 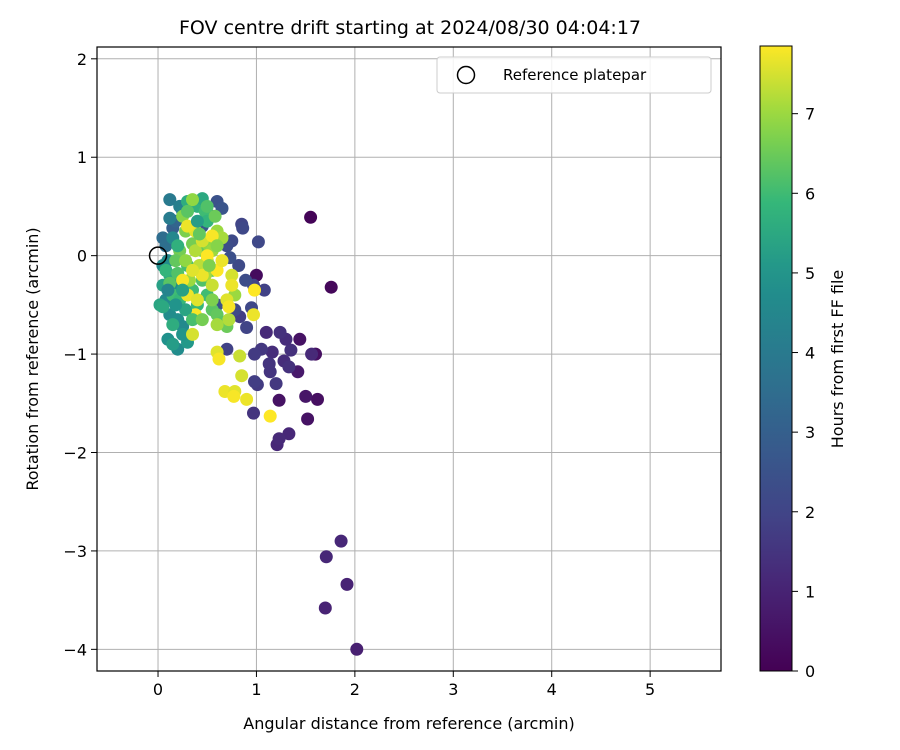 What do you see at coordinates (810, 193) in the screenshot?
I see `colorbar-tick-label: 6` at bounding box center [810, 193].